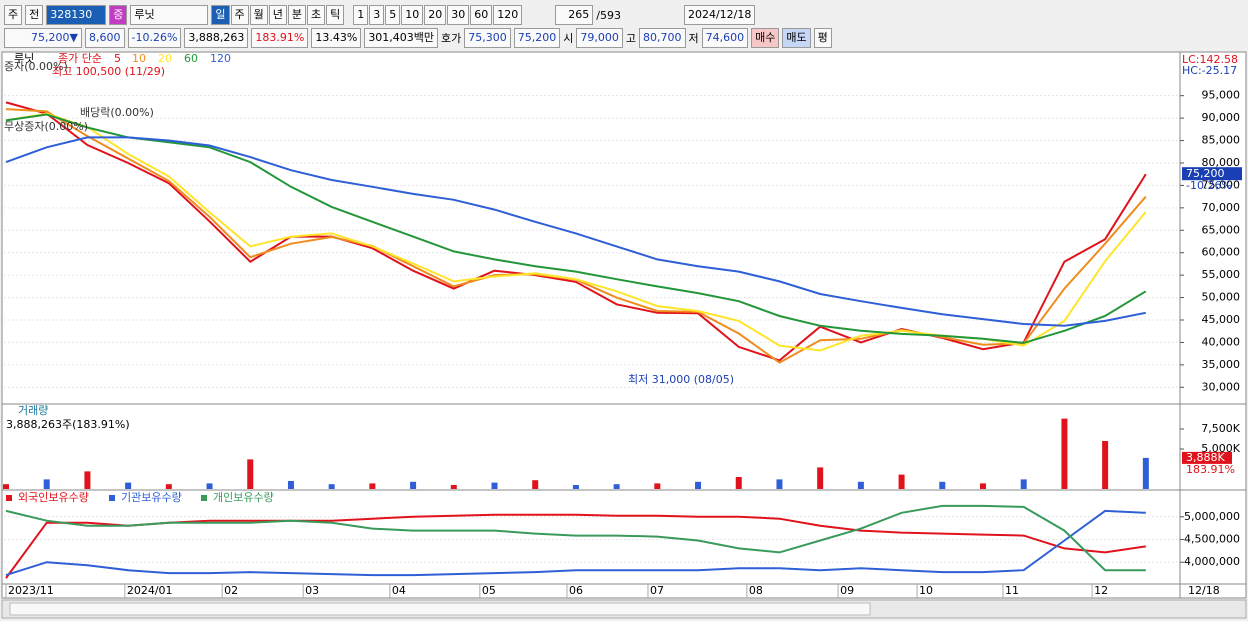  I want to click on stock-name: 루닛, so click(169, 15).